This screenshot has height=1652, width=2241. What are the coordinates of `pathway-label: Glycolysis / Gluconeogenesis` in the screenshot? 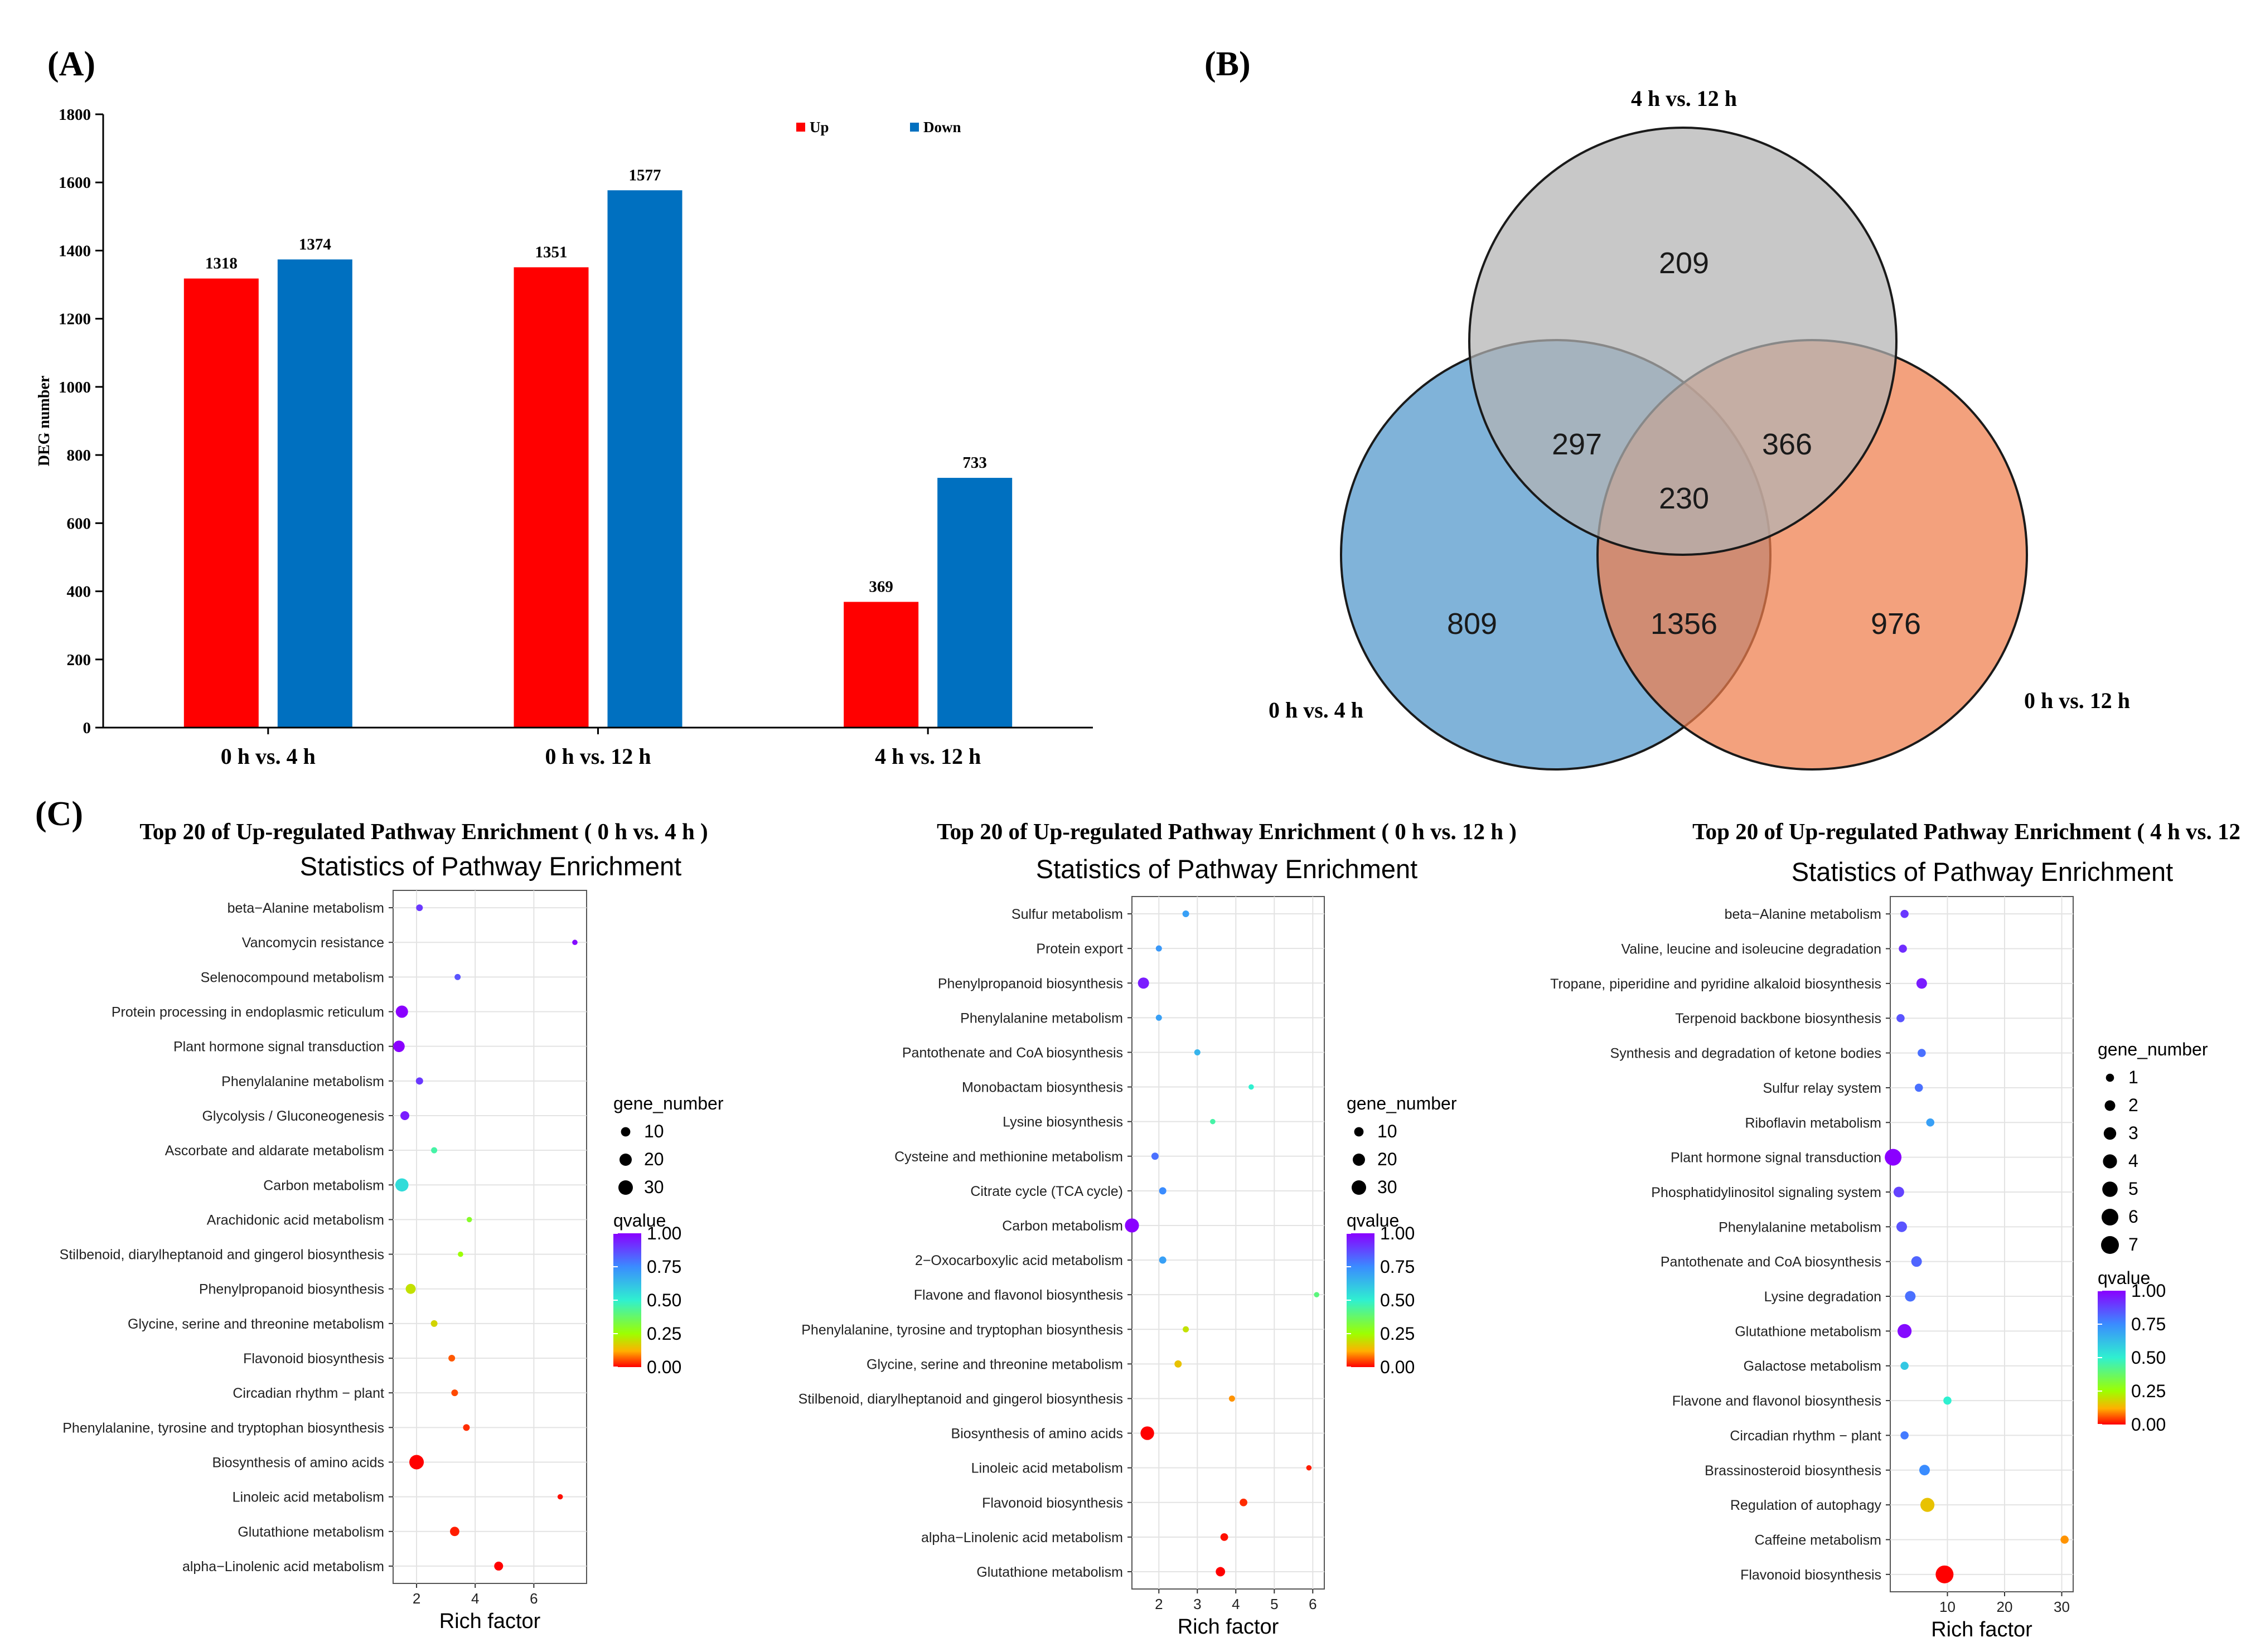 It's located at (293, 1116).